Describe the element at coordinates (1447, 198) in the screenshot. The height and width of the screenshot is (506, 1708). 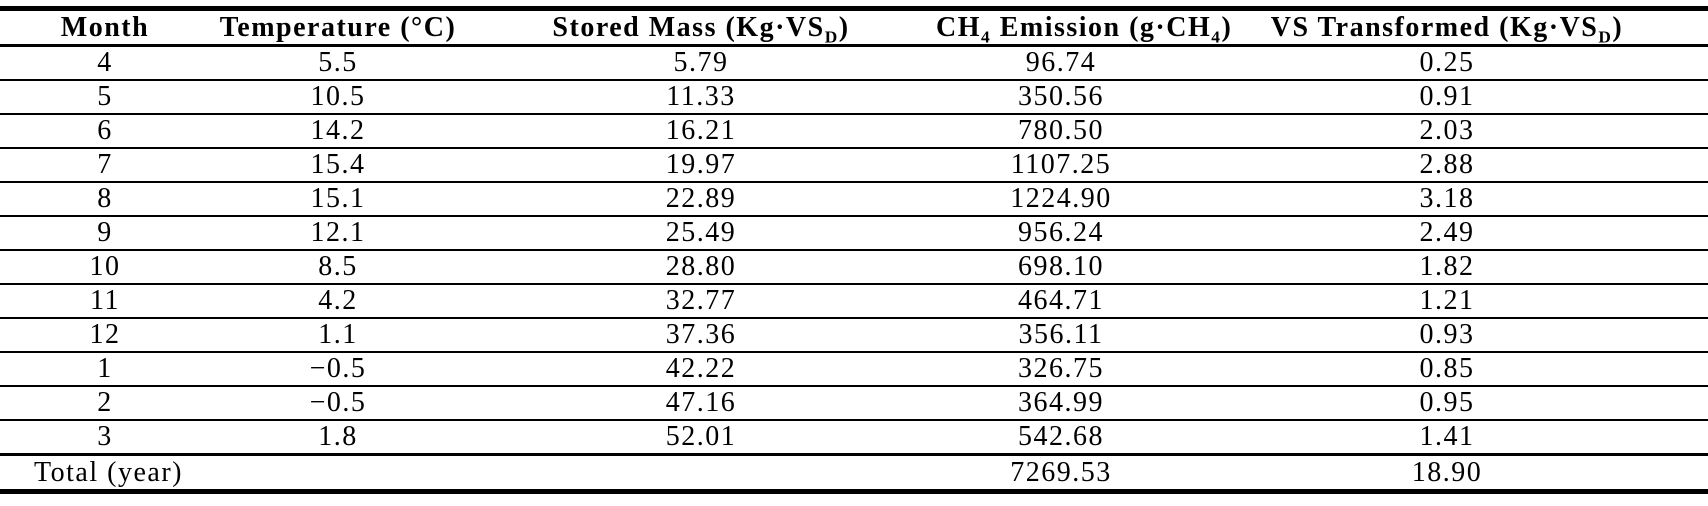
I see `cell-vs-transformed: 3.18` at that location.